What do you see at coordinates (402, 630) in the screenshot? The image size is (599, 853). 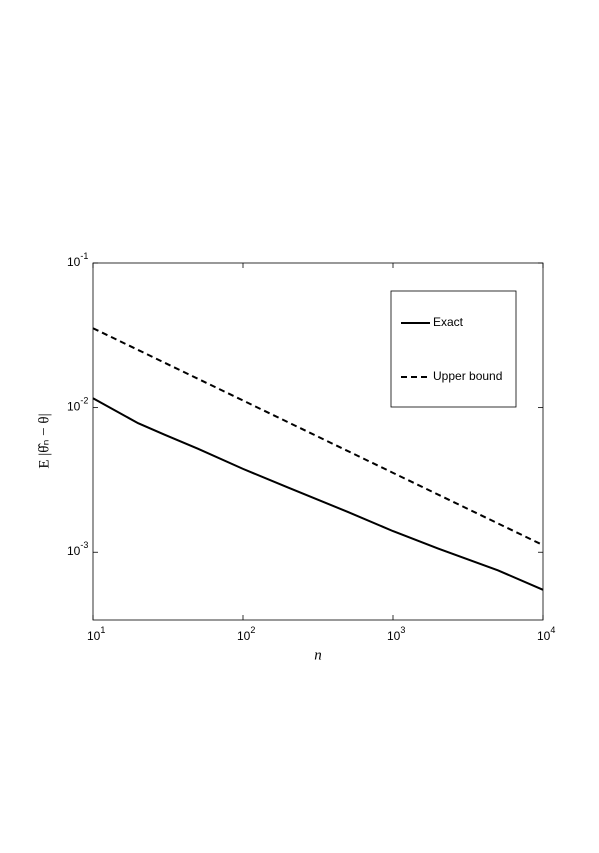 I see `tick-exponent: 3` at bounding box center [402, 630].